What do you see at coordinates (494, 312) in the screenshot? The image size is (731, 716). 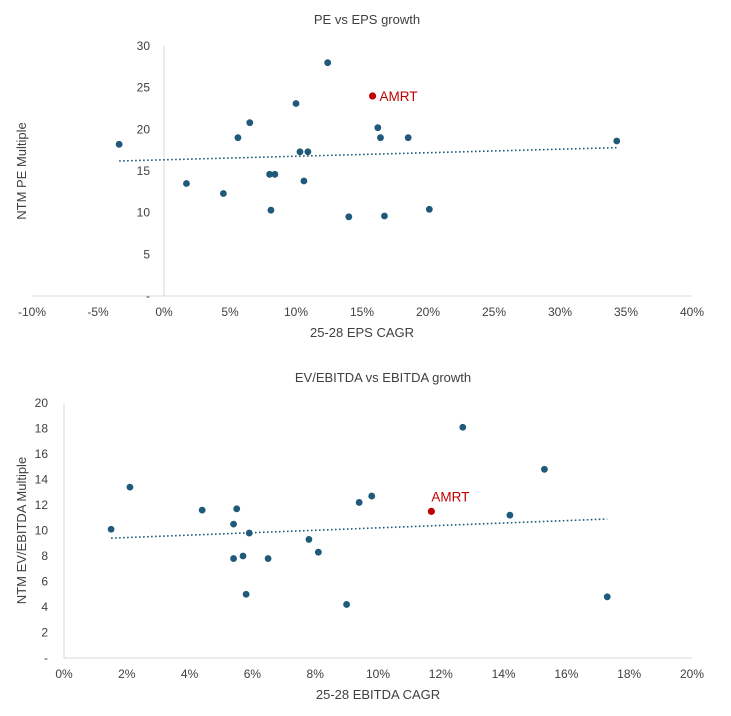 I see `x-tick-label: 25%` at bounding box center [494, 312].